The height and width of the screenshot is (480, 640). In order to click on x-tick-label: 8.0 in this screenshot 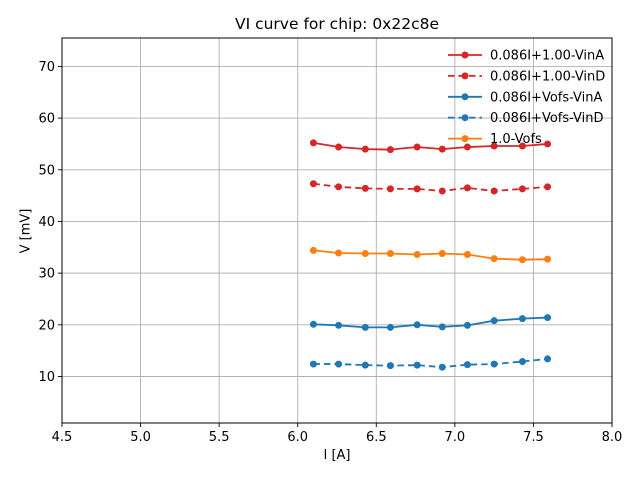, I will do `click(612, 437)`.